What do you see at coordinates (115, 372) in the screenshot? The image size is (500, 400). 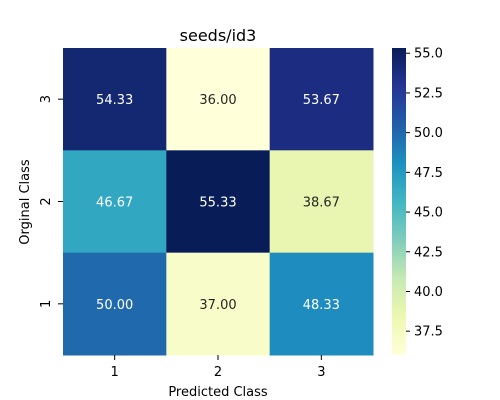 I see `x-tick-label: 1` at bounding box center [115, 372].